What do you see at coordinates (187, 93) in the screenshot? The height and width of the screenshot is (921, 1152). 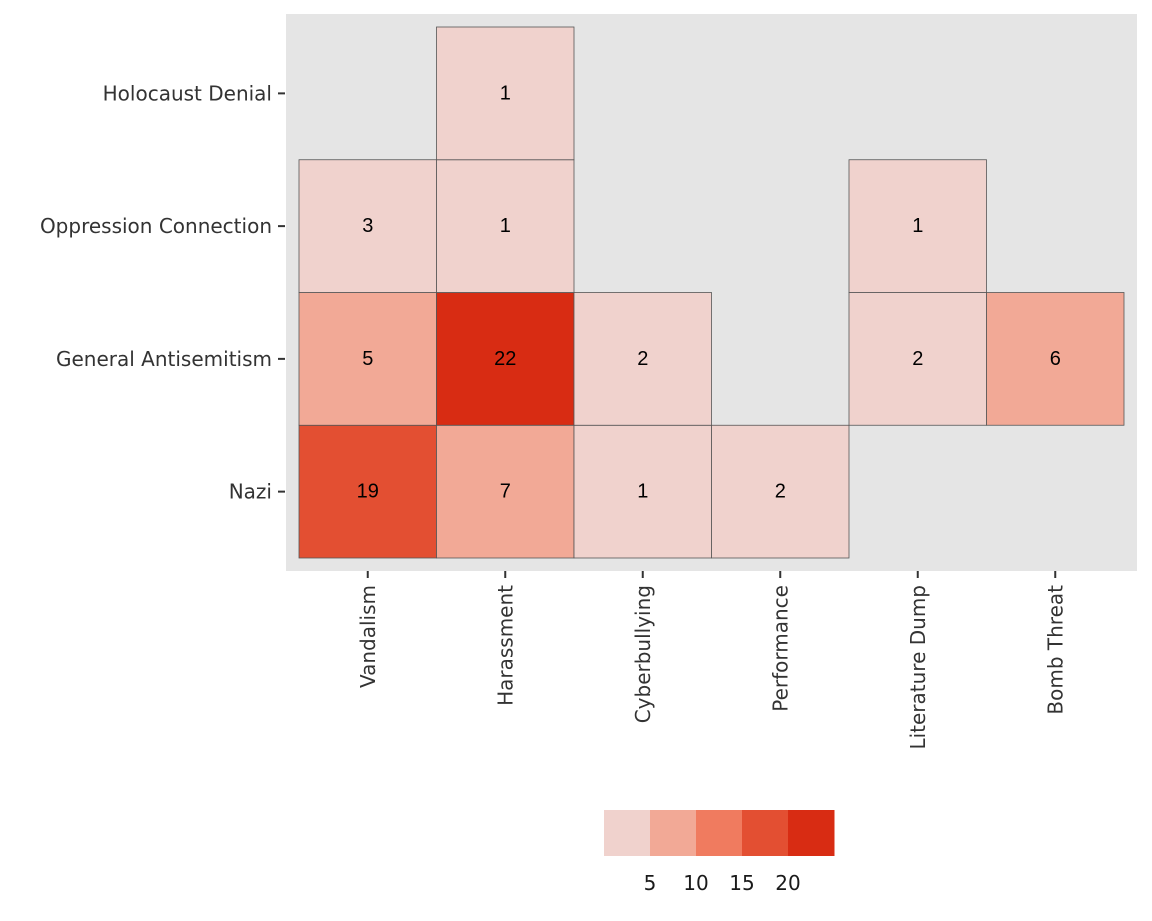 I see `y-tick-label: Holocaust Denial` at bounding box center [187, 93].